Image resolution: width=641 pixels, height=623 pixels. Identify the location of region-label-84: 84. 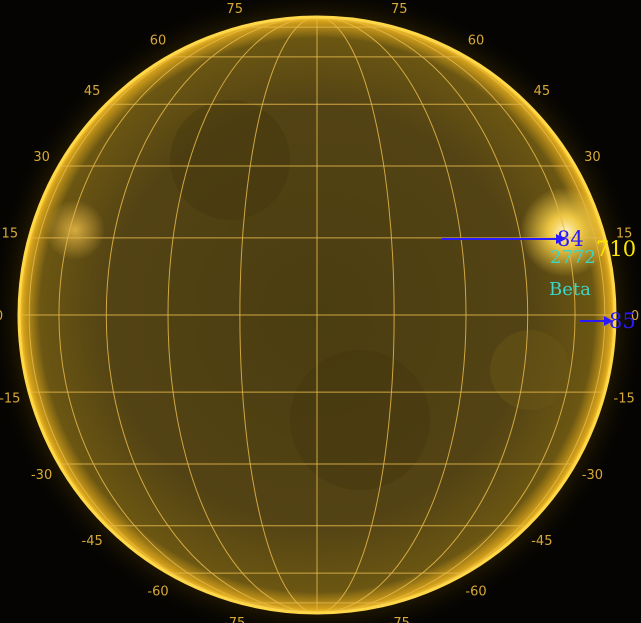
(570, 239).